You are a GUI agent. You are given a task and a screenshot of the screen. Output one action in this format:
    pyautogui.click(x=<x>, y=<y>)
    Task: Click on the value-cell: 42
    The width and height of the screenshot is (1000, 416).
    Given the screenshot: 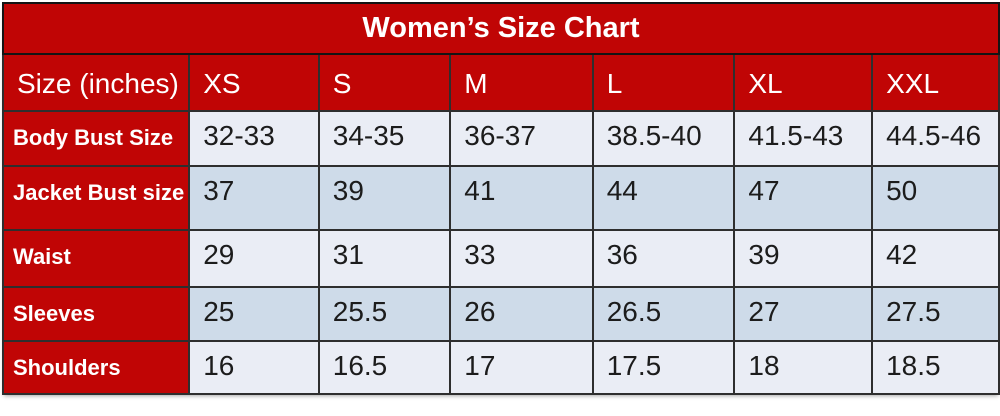 What is the action you would take?
    pyautogui.click(x=935, y=258)
    